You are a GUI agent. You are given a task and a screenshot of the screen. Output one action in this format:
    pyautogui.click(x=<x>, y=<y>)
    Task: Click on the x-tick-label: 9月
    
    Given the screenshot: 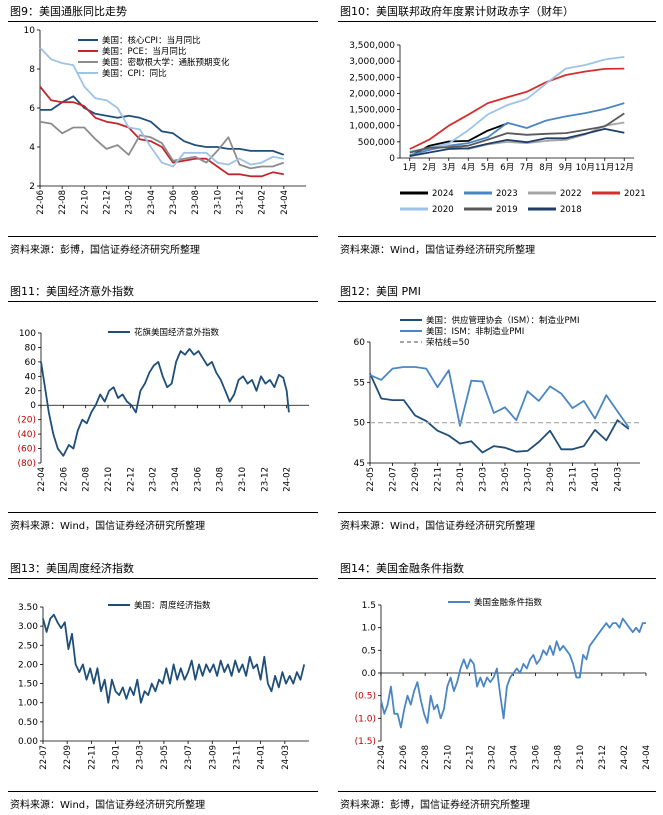 What is the action you would take?
    pyautogui.click(x=566, y=168)
    